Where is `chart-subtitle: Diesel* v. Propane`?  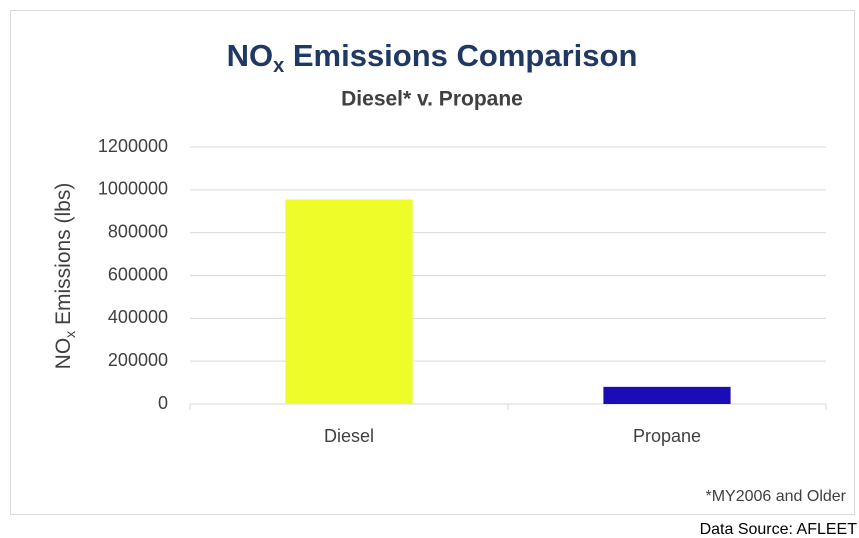
chart-subtitle: Diesel* v. Propane is located at coordinates (432, 99).